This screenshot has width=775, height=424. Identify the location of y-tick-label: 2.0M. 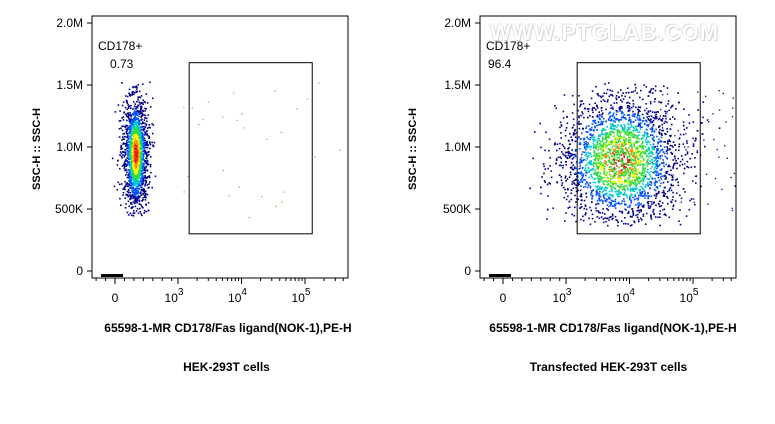
(457, 23).